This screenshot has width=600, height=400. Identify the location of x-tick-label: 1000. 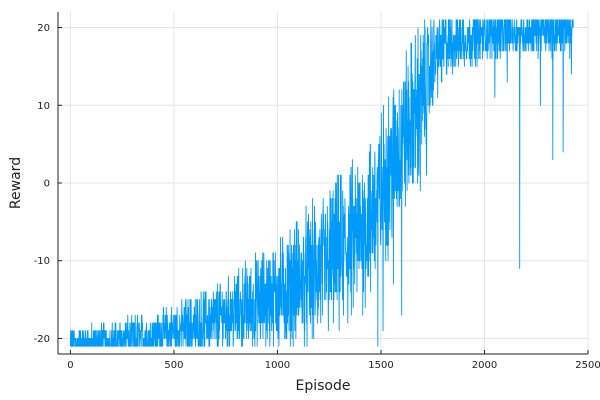
(277, 365).